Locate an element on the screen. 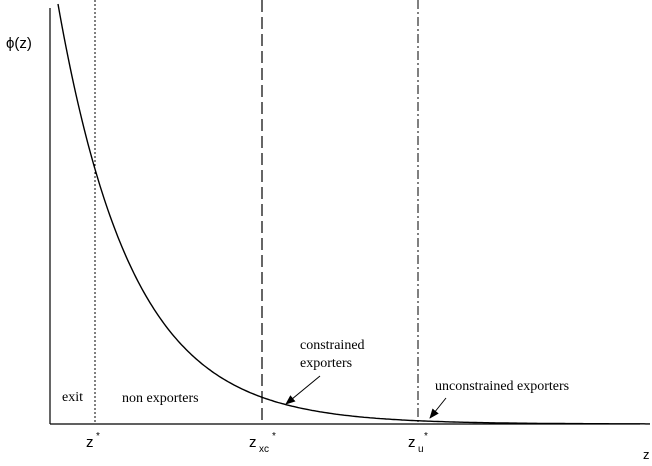 The width and height of the screenshot is (652, 466). threshold-label-sub: u is located at coordinates (421, 449).